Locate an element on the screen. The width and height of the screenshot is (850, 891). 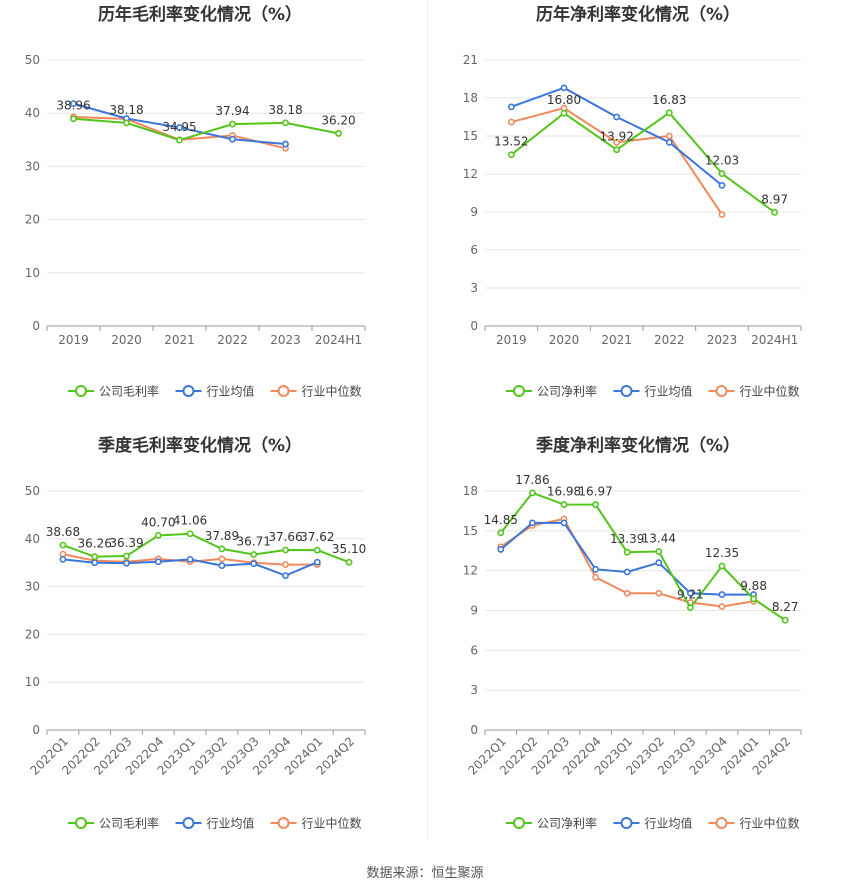
data-label: 13.92 is located at coordinates (616, 137).